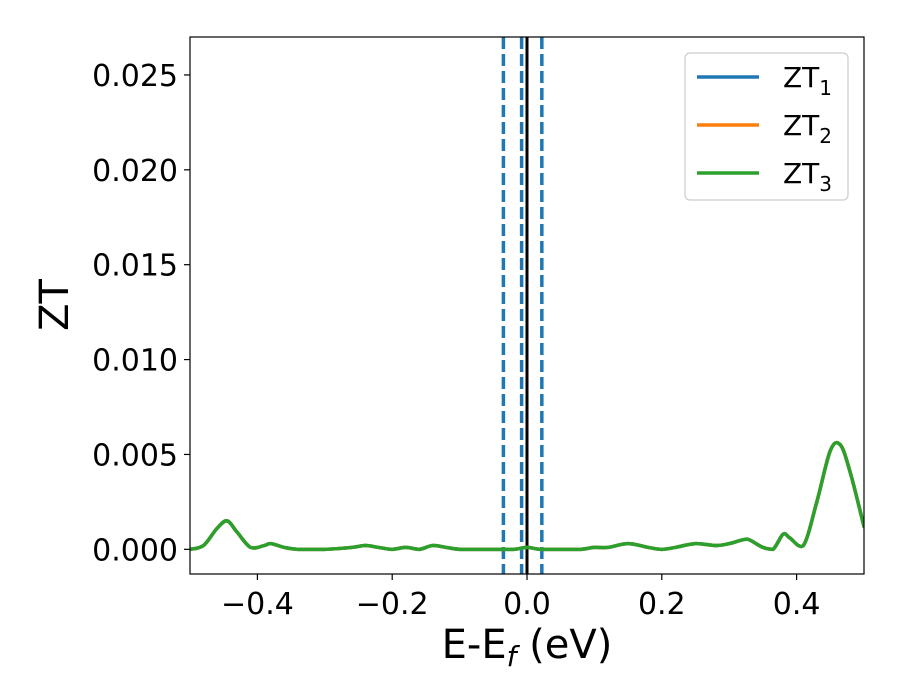 The image size is (900, 700). What do you see at coordinates (135, 171) in the screenshot?
I see `y-tick-label: 0.020` at bounding box center [135, 171].